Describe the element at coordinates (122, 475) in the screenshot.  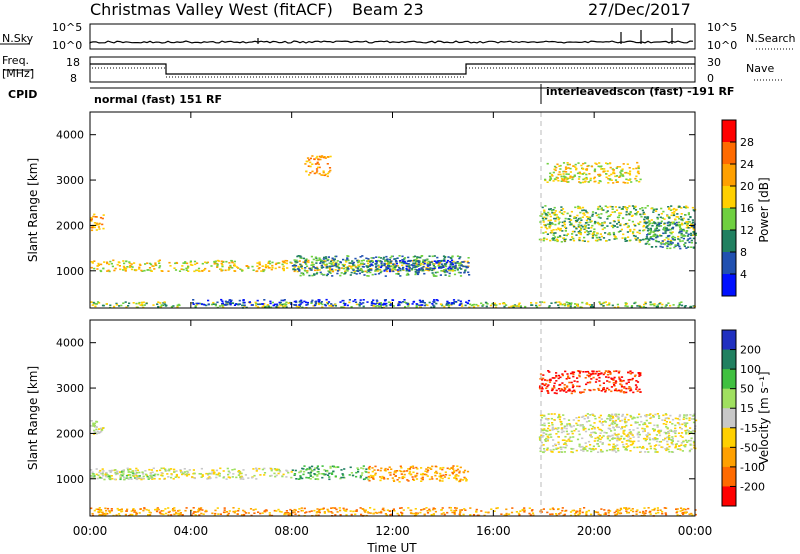
I see `velocity-scatter-region` at that location.